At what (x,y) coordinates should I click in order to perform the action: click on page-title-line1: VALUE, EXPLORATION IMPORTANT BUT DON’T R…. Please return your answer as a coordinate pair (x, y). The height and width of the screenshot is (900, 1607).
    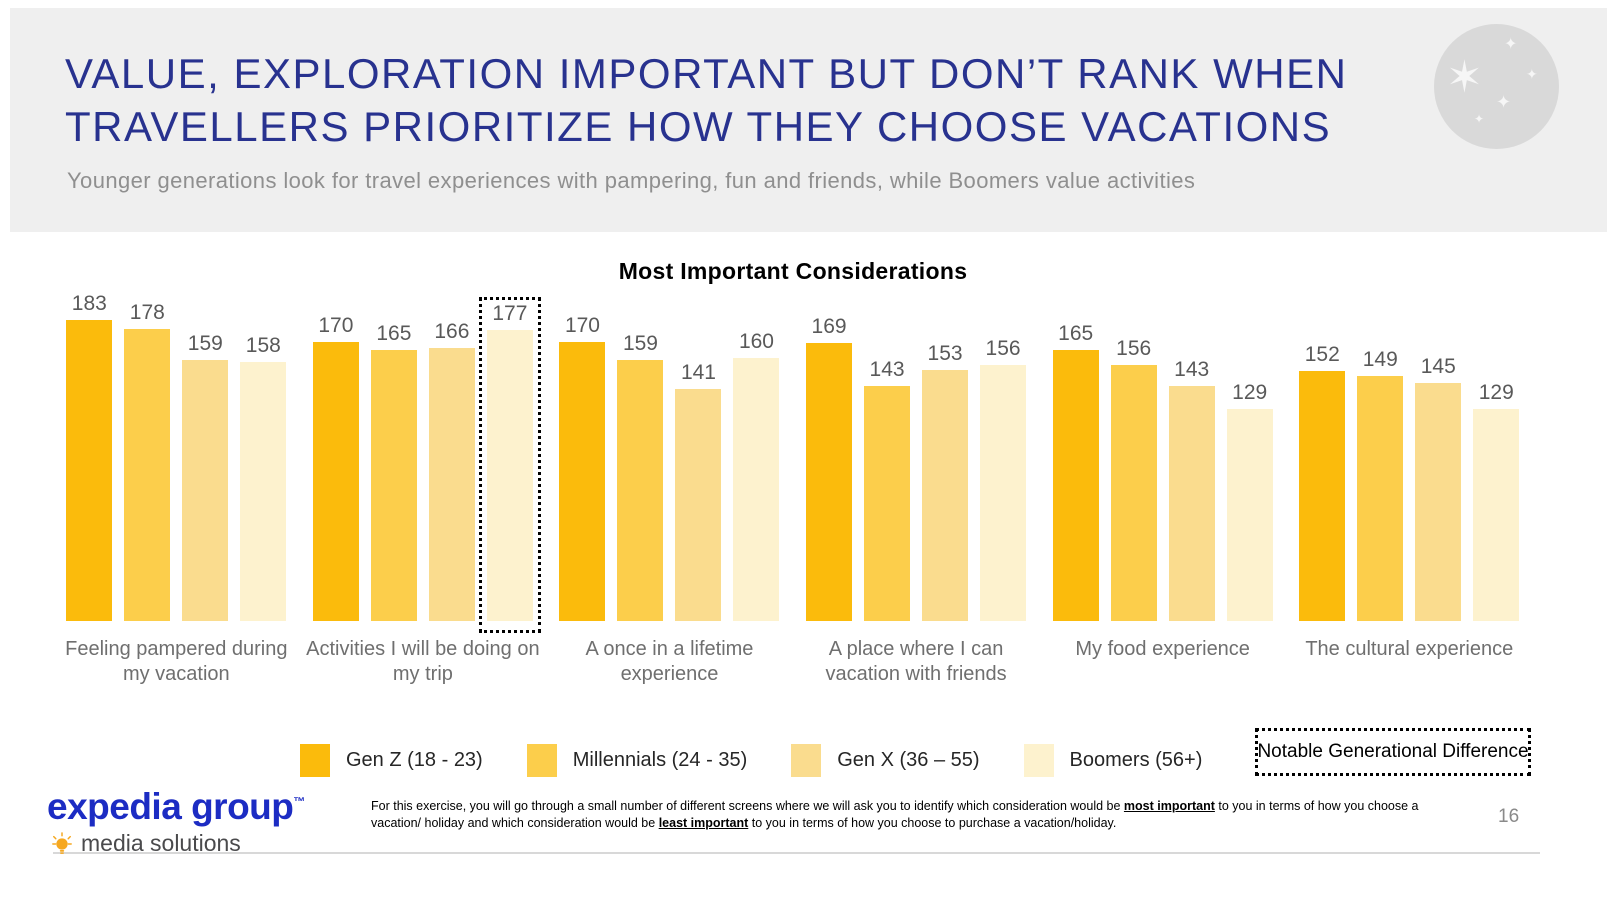
    Looking at the image, I should click on (706, 73).